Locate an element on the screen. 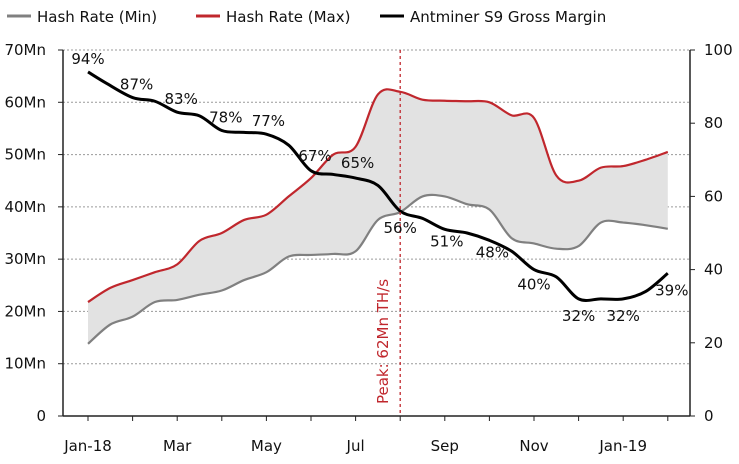  margin-label-6: 65% is located at coordinates (357, 163).